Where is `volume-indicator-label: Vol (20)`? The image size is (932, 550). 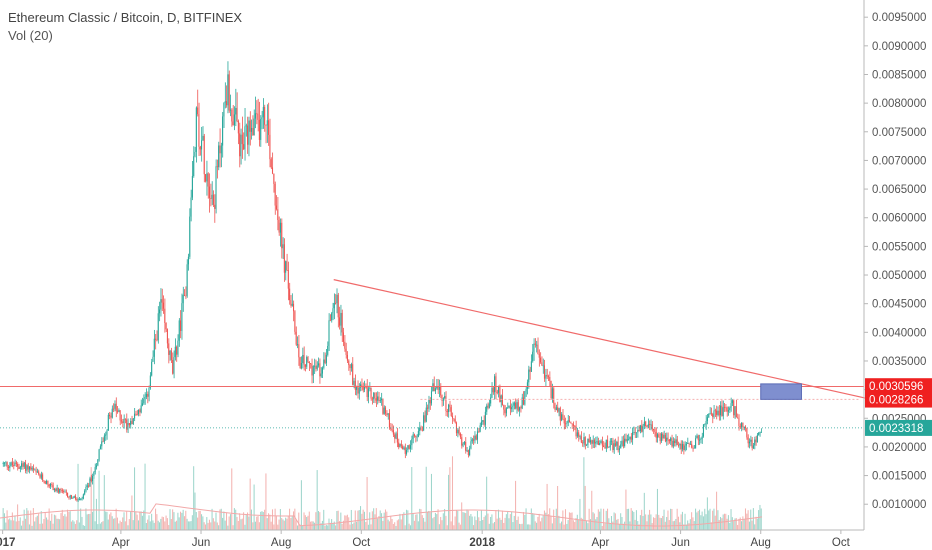 volume-indicator-label: Vol (20) is located at coordinates (30, 35).